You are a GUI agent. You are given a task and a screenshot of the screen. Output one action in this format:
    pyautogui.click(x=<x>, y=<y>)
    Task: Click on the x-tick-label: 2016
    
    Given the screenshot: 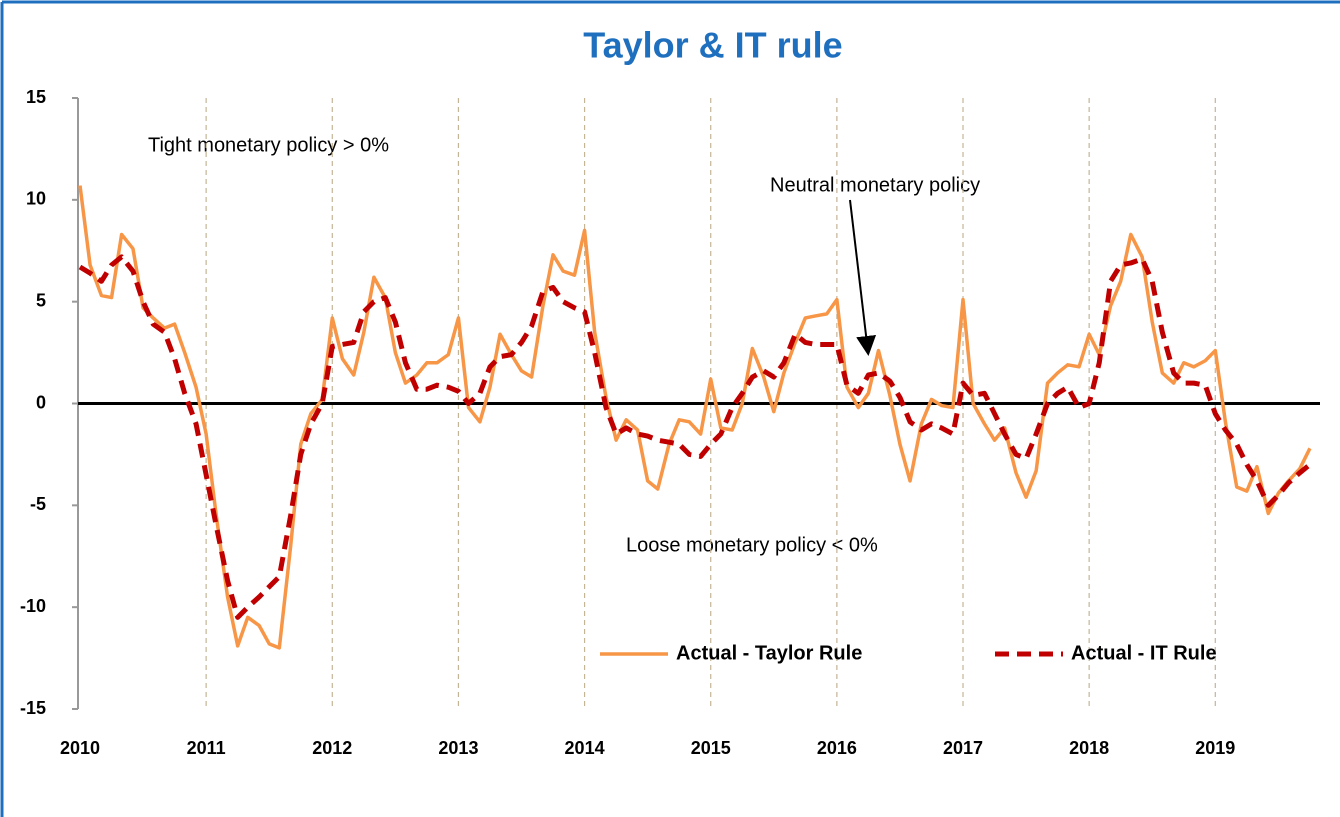 What is the action you would take?
    pyautogui.click(x=837, y=748)
    